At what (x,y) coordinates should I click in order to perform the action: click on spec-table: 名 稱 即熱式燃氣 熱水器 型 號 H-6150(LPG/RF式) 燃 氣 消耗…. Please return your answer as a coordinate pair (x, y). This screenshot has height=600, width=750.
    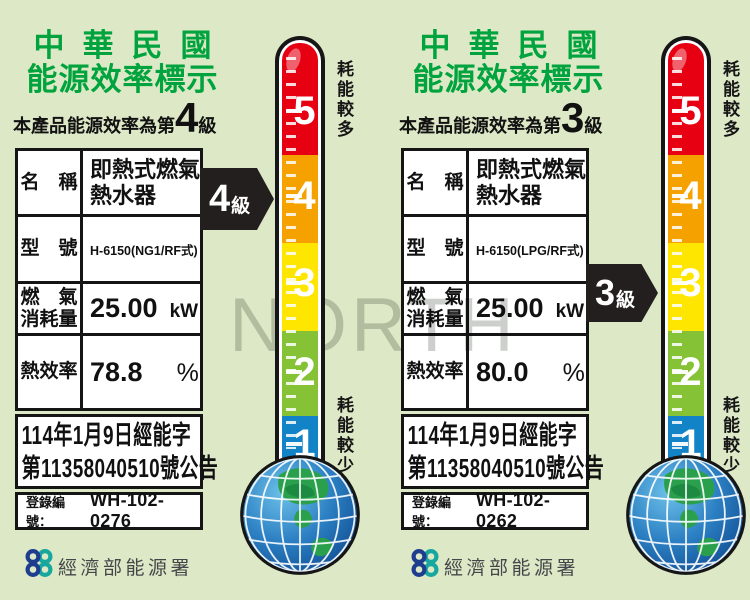
    Looking at the image, I should click on (495, 279).